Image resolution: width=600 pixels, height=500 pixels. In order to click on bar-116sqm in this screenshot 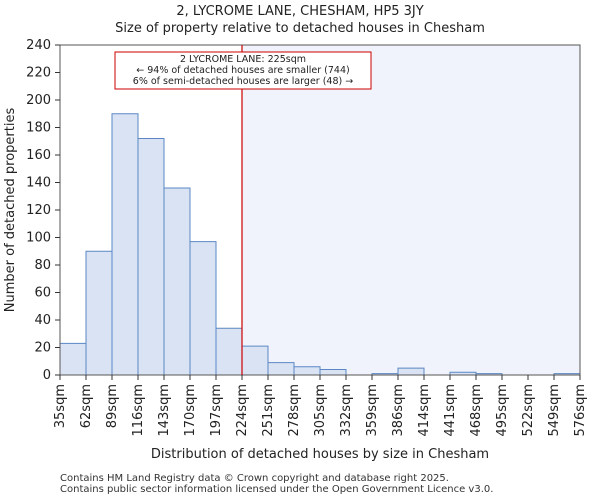, I will do `click(151, 257)`.